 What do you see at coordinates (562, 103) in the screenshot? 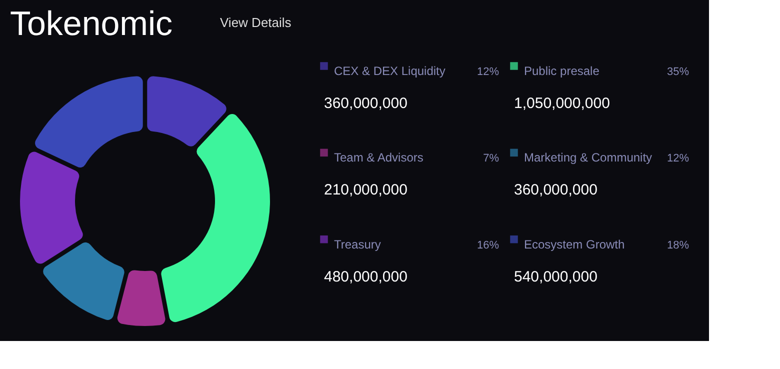
I see `text: 1,050,000,000` at bounding box center [562, 103].